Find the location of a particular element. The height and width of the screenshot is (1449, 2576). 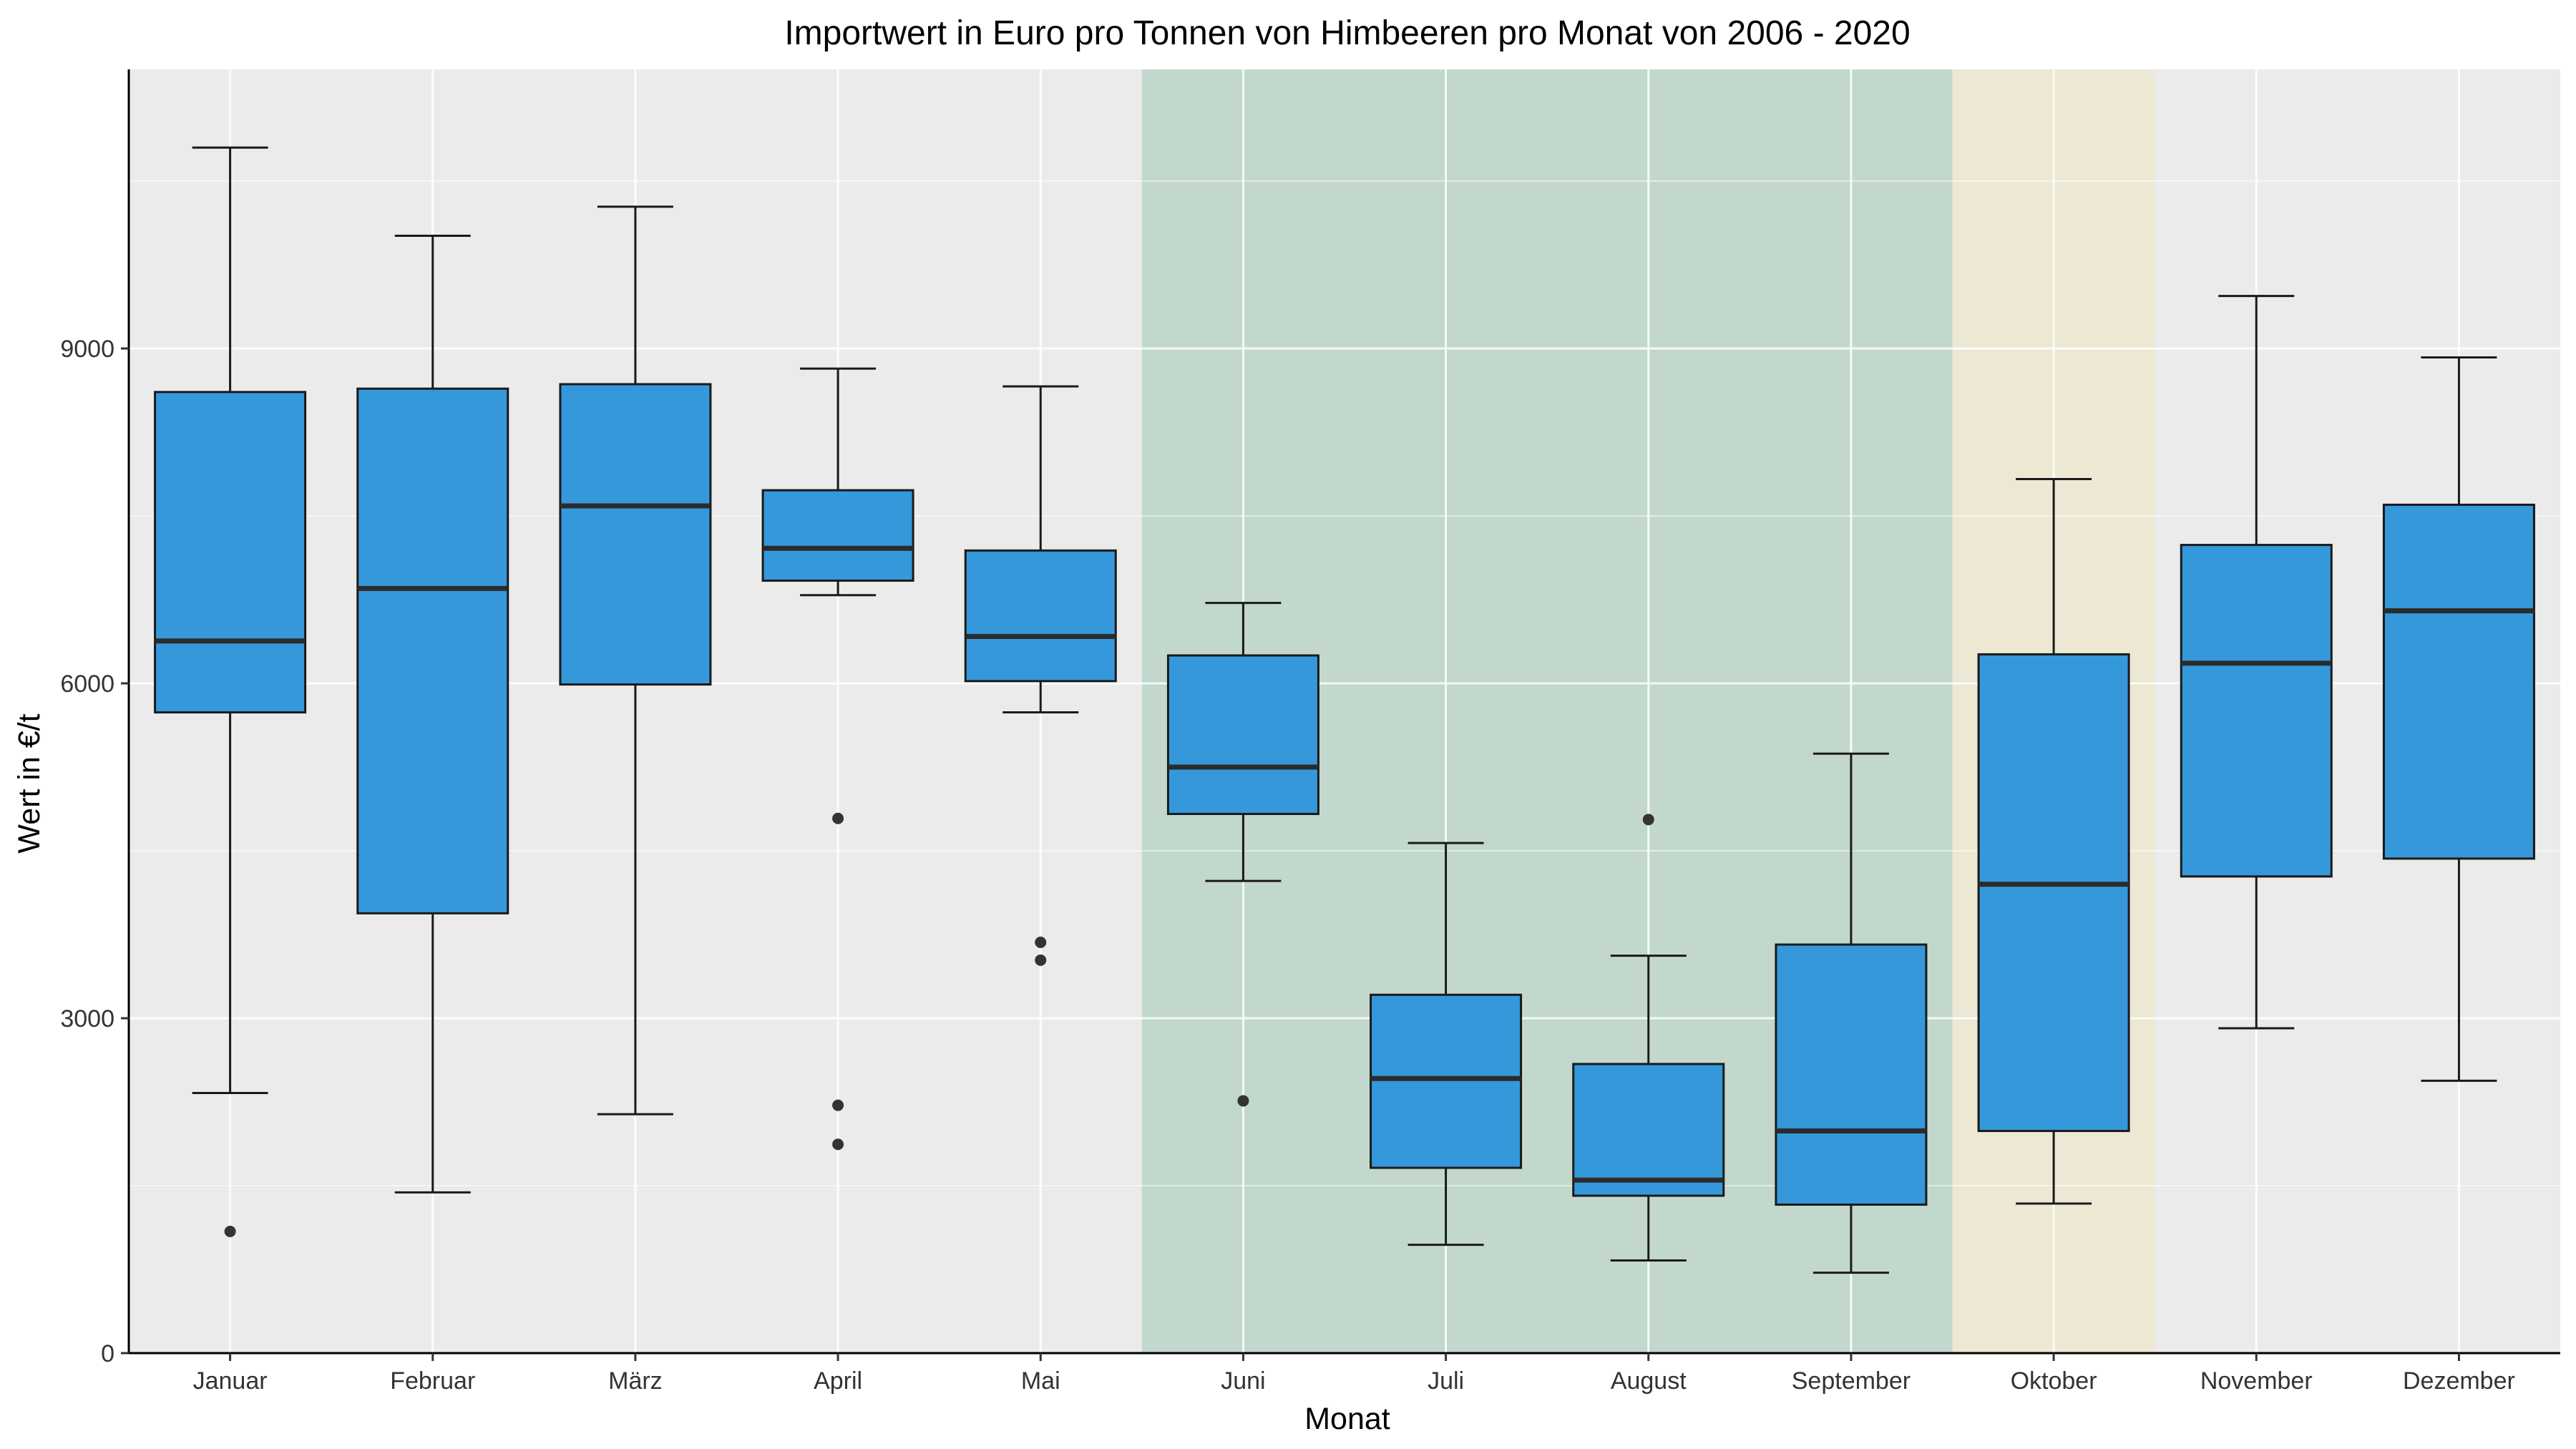

box-Dezember is located at coordinates (2458, 719).